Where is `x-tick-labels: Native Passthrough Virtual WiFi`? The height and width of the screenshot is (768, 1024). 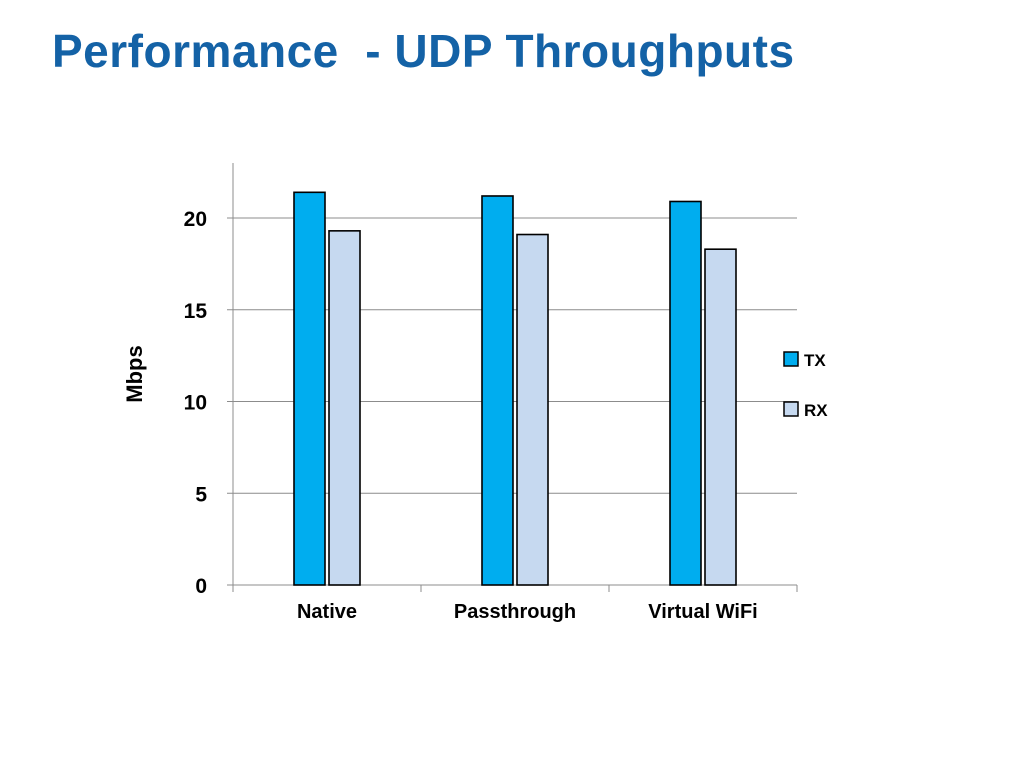 x-tick-labels: Native Passthrough Virtual WiFi is located at coordinates (527, 612).